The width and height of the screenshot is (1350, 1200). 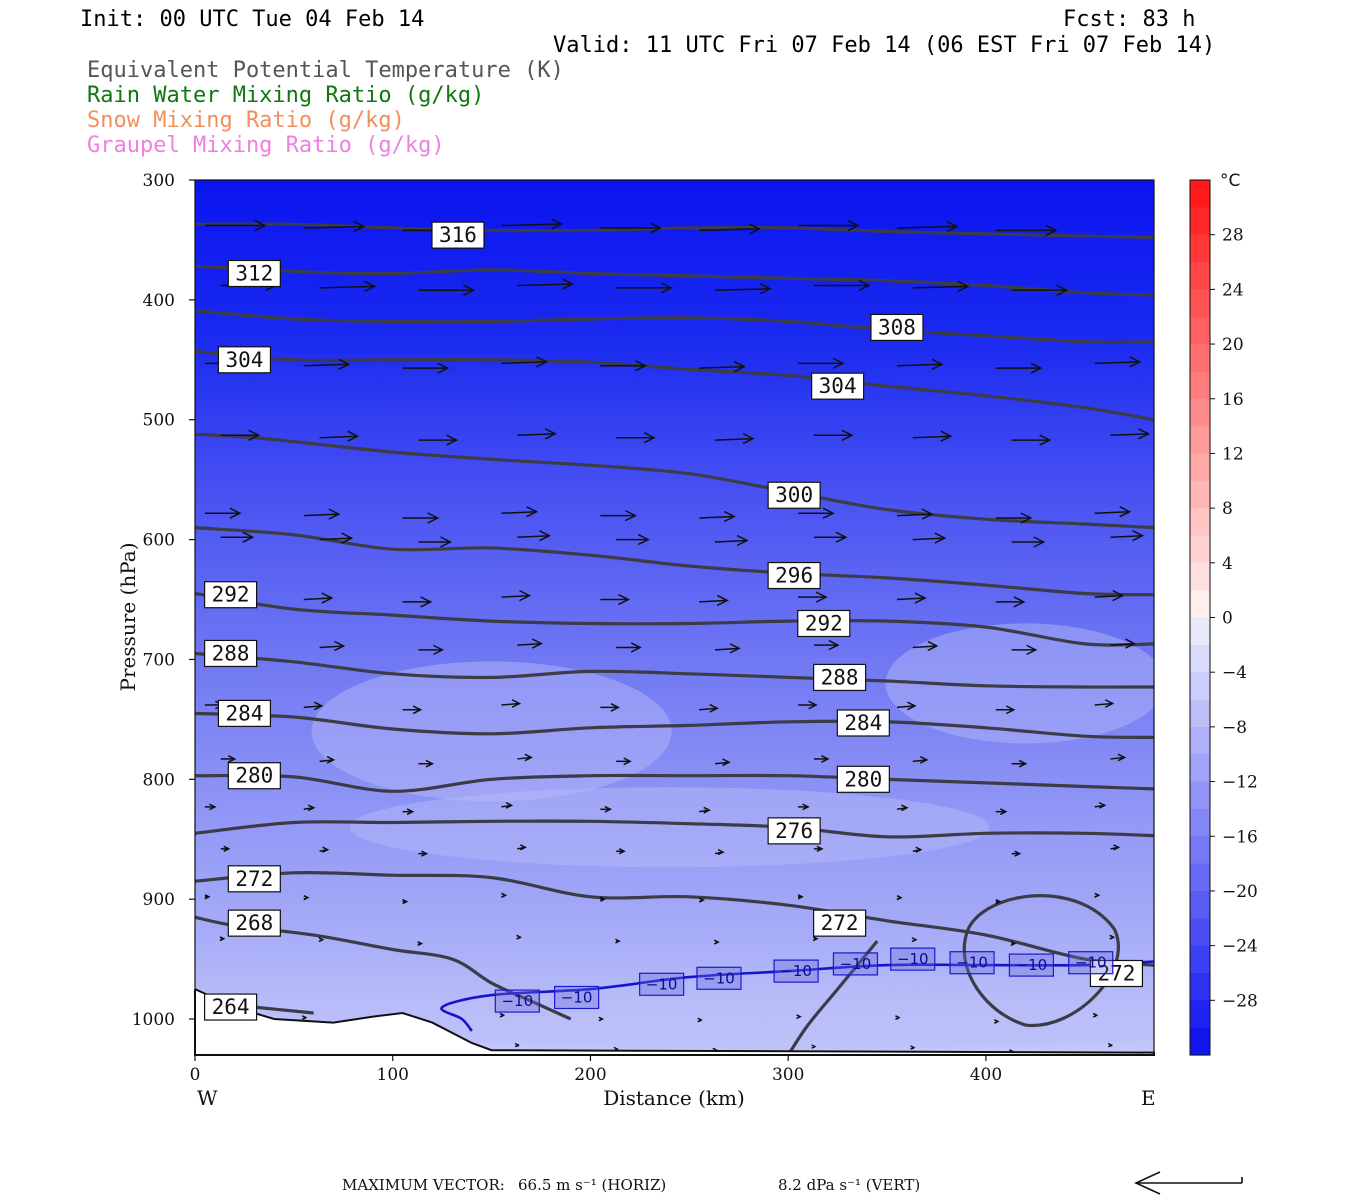 What do you see at coordinates (832, 997) in the screenshot?
I see `theta-e-contour-272-branch` at bounding box center [832, 997].